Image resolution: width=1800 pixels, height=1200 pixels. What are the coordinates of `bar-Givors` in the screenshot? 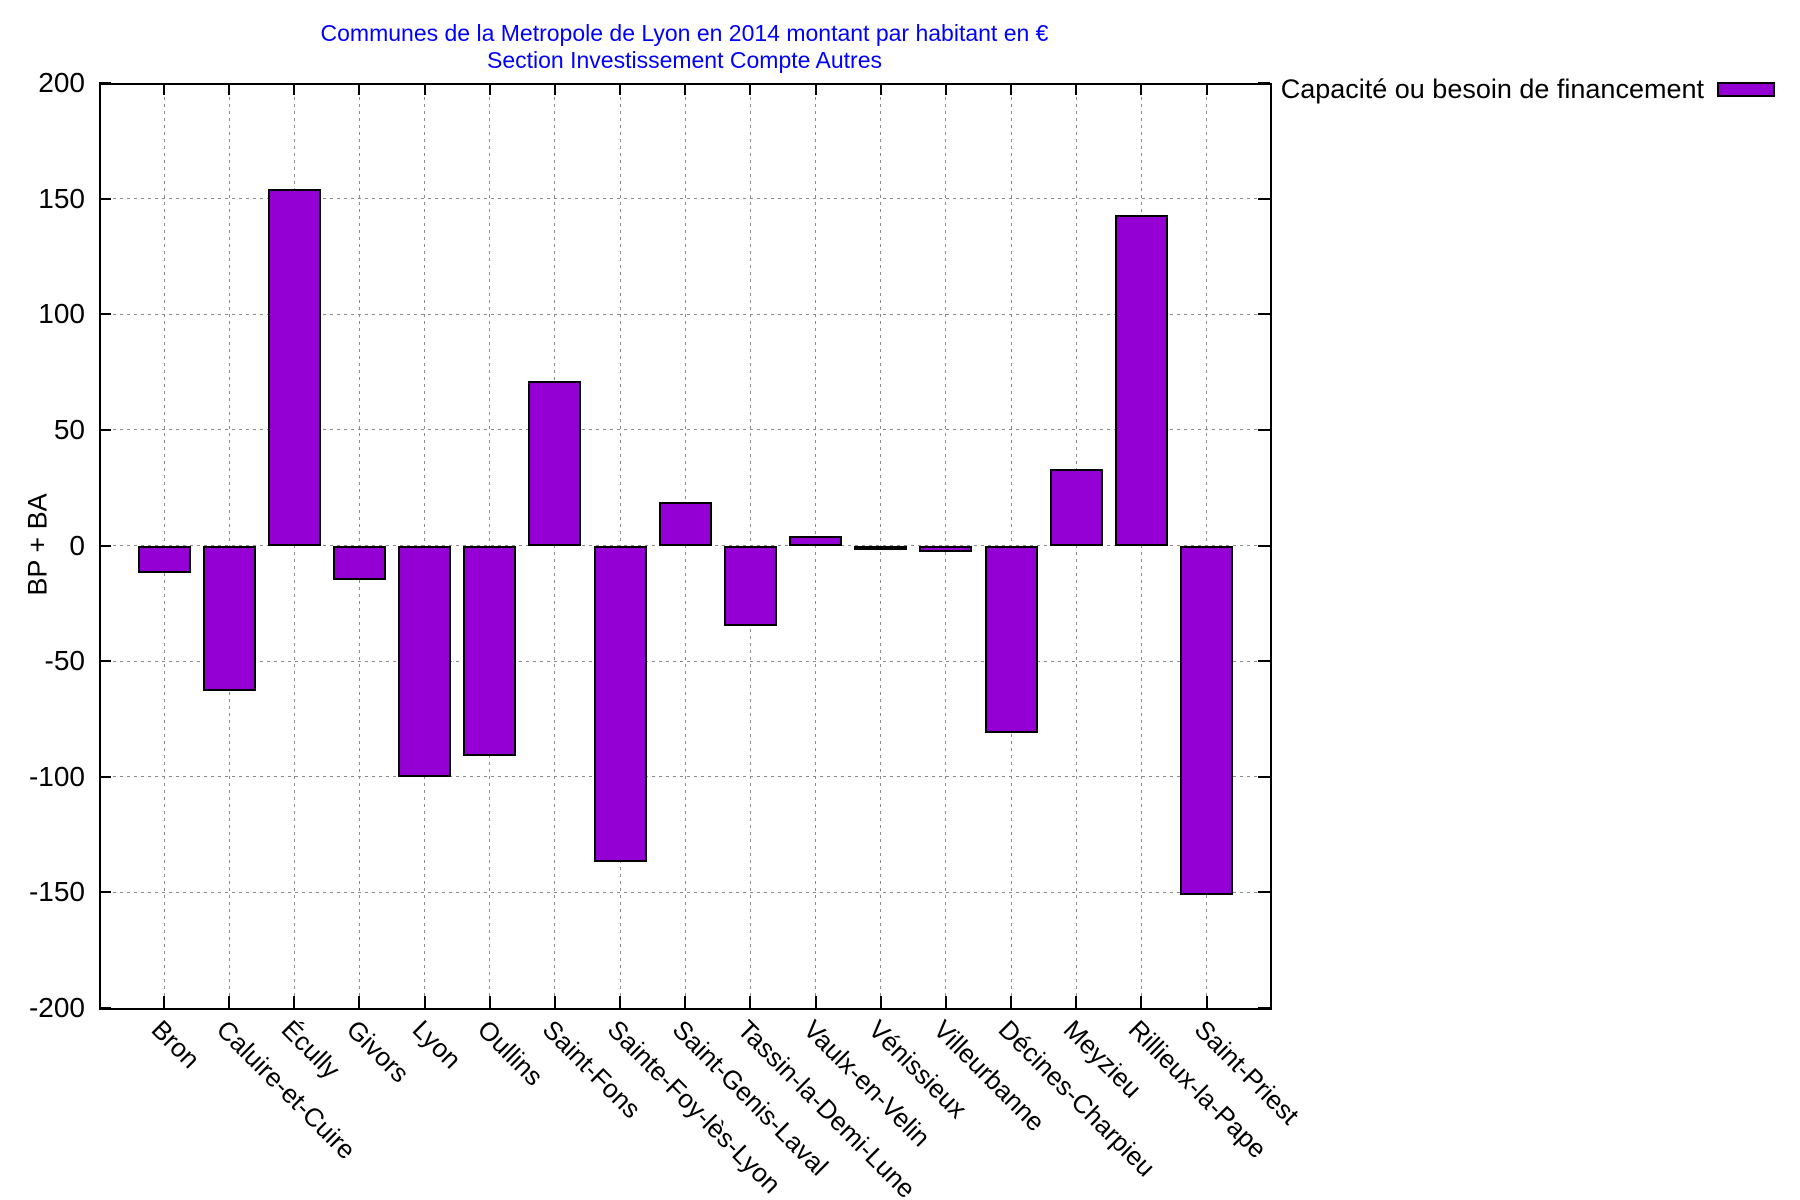 It's located at (359, 563).